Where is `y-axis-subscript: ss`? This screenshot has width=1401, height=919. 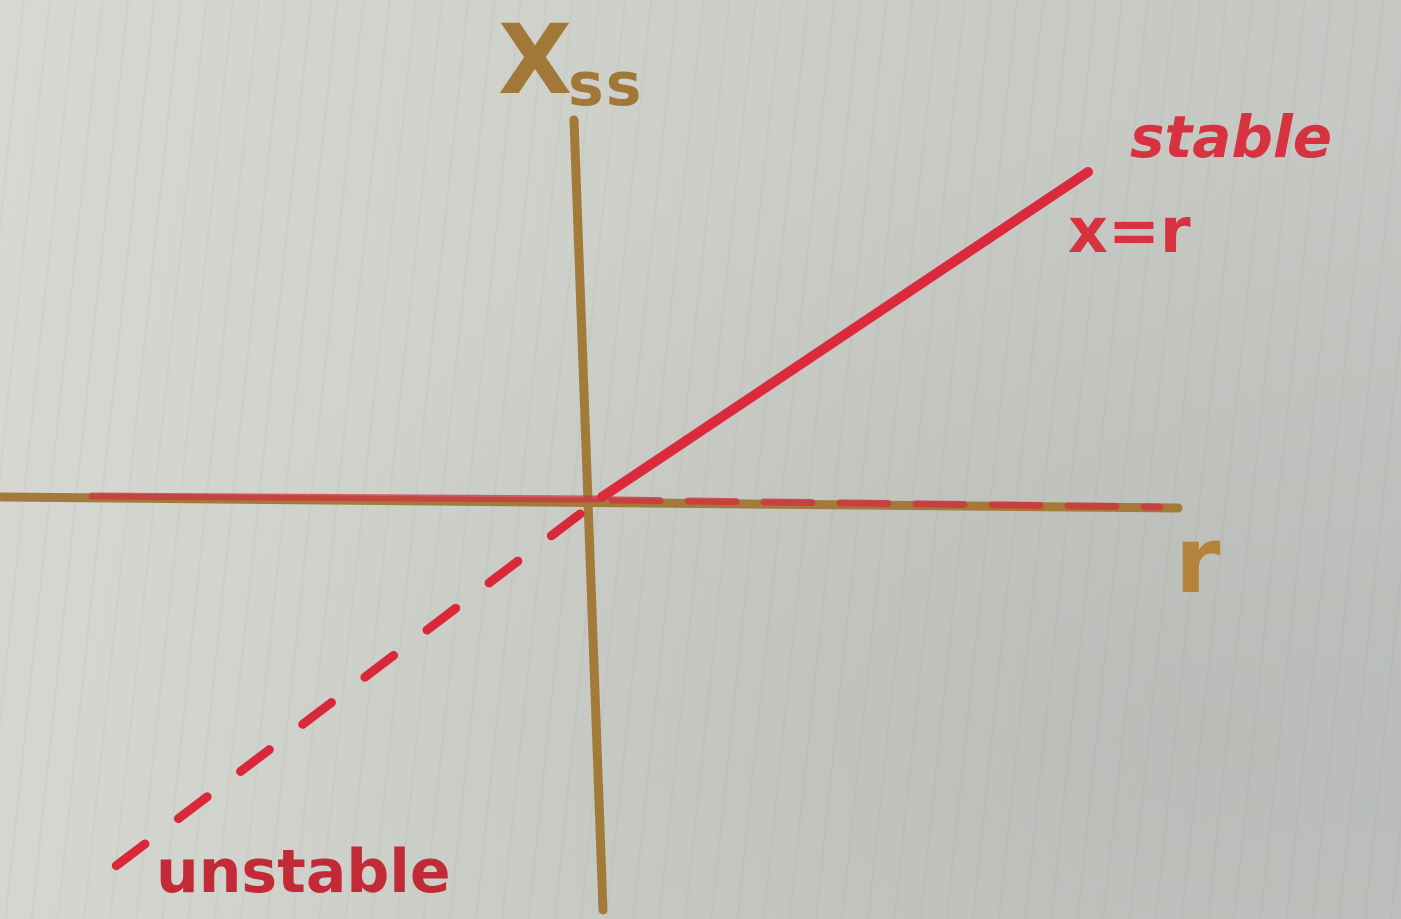
y-axis-subscript: ss is located at coordinates (606, 85).